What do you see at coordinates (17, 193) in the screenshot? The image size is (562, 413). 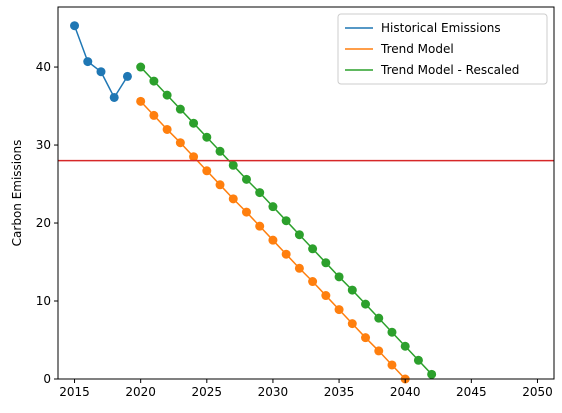 I see `y-axis-label: Carbon Emissions` at bounding box center [17, 193].